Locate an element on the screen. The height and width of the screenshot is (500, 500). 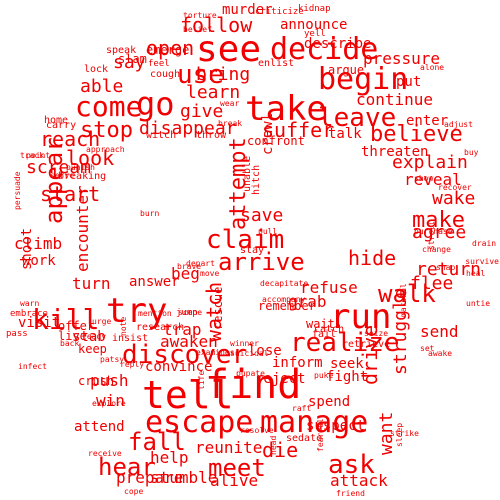
word-life: life is located at coordinates (201, 380).